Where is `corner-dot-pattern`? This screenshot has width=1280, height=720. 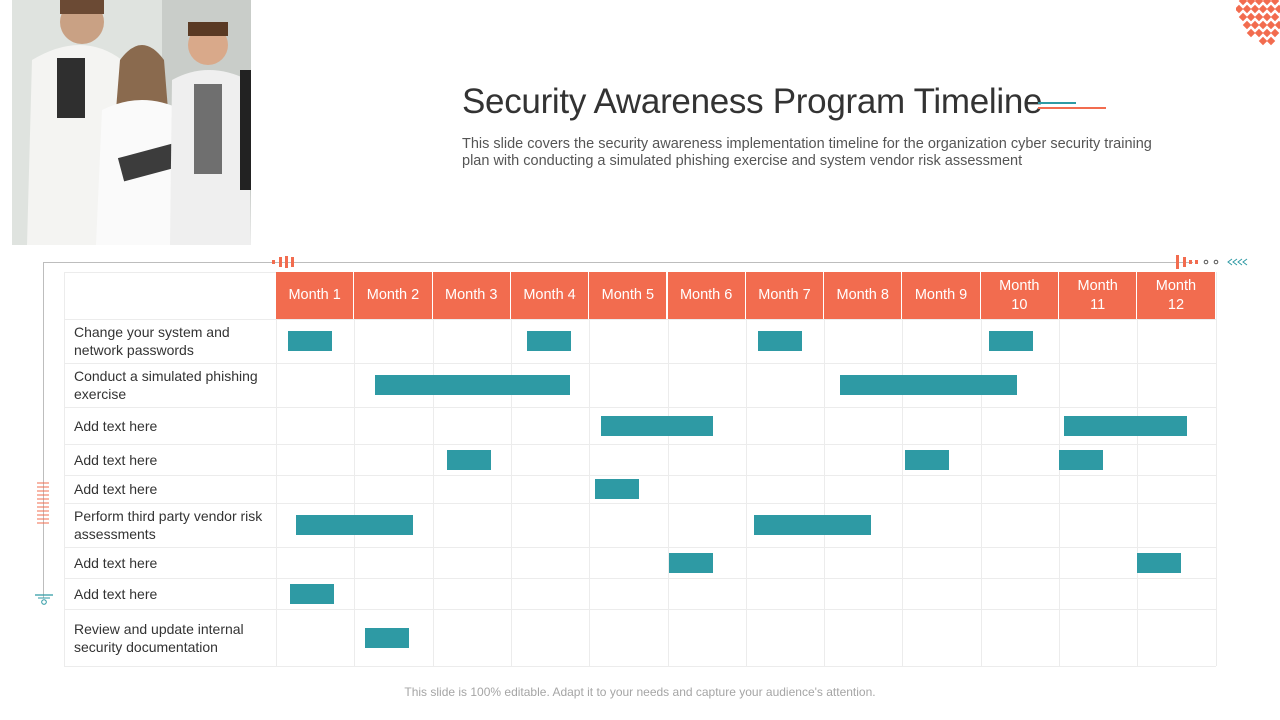
corner-dot-pattern is located at coordinates (1258, 23).